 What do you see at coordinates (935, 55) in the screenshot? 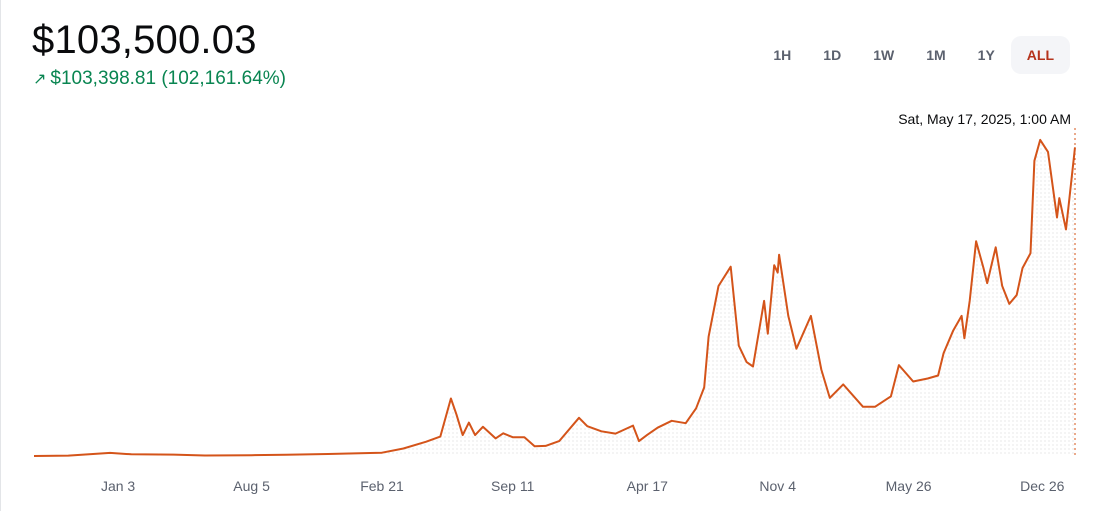
I see `range-button-1m: 1M` at bounding box center [935, 55].